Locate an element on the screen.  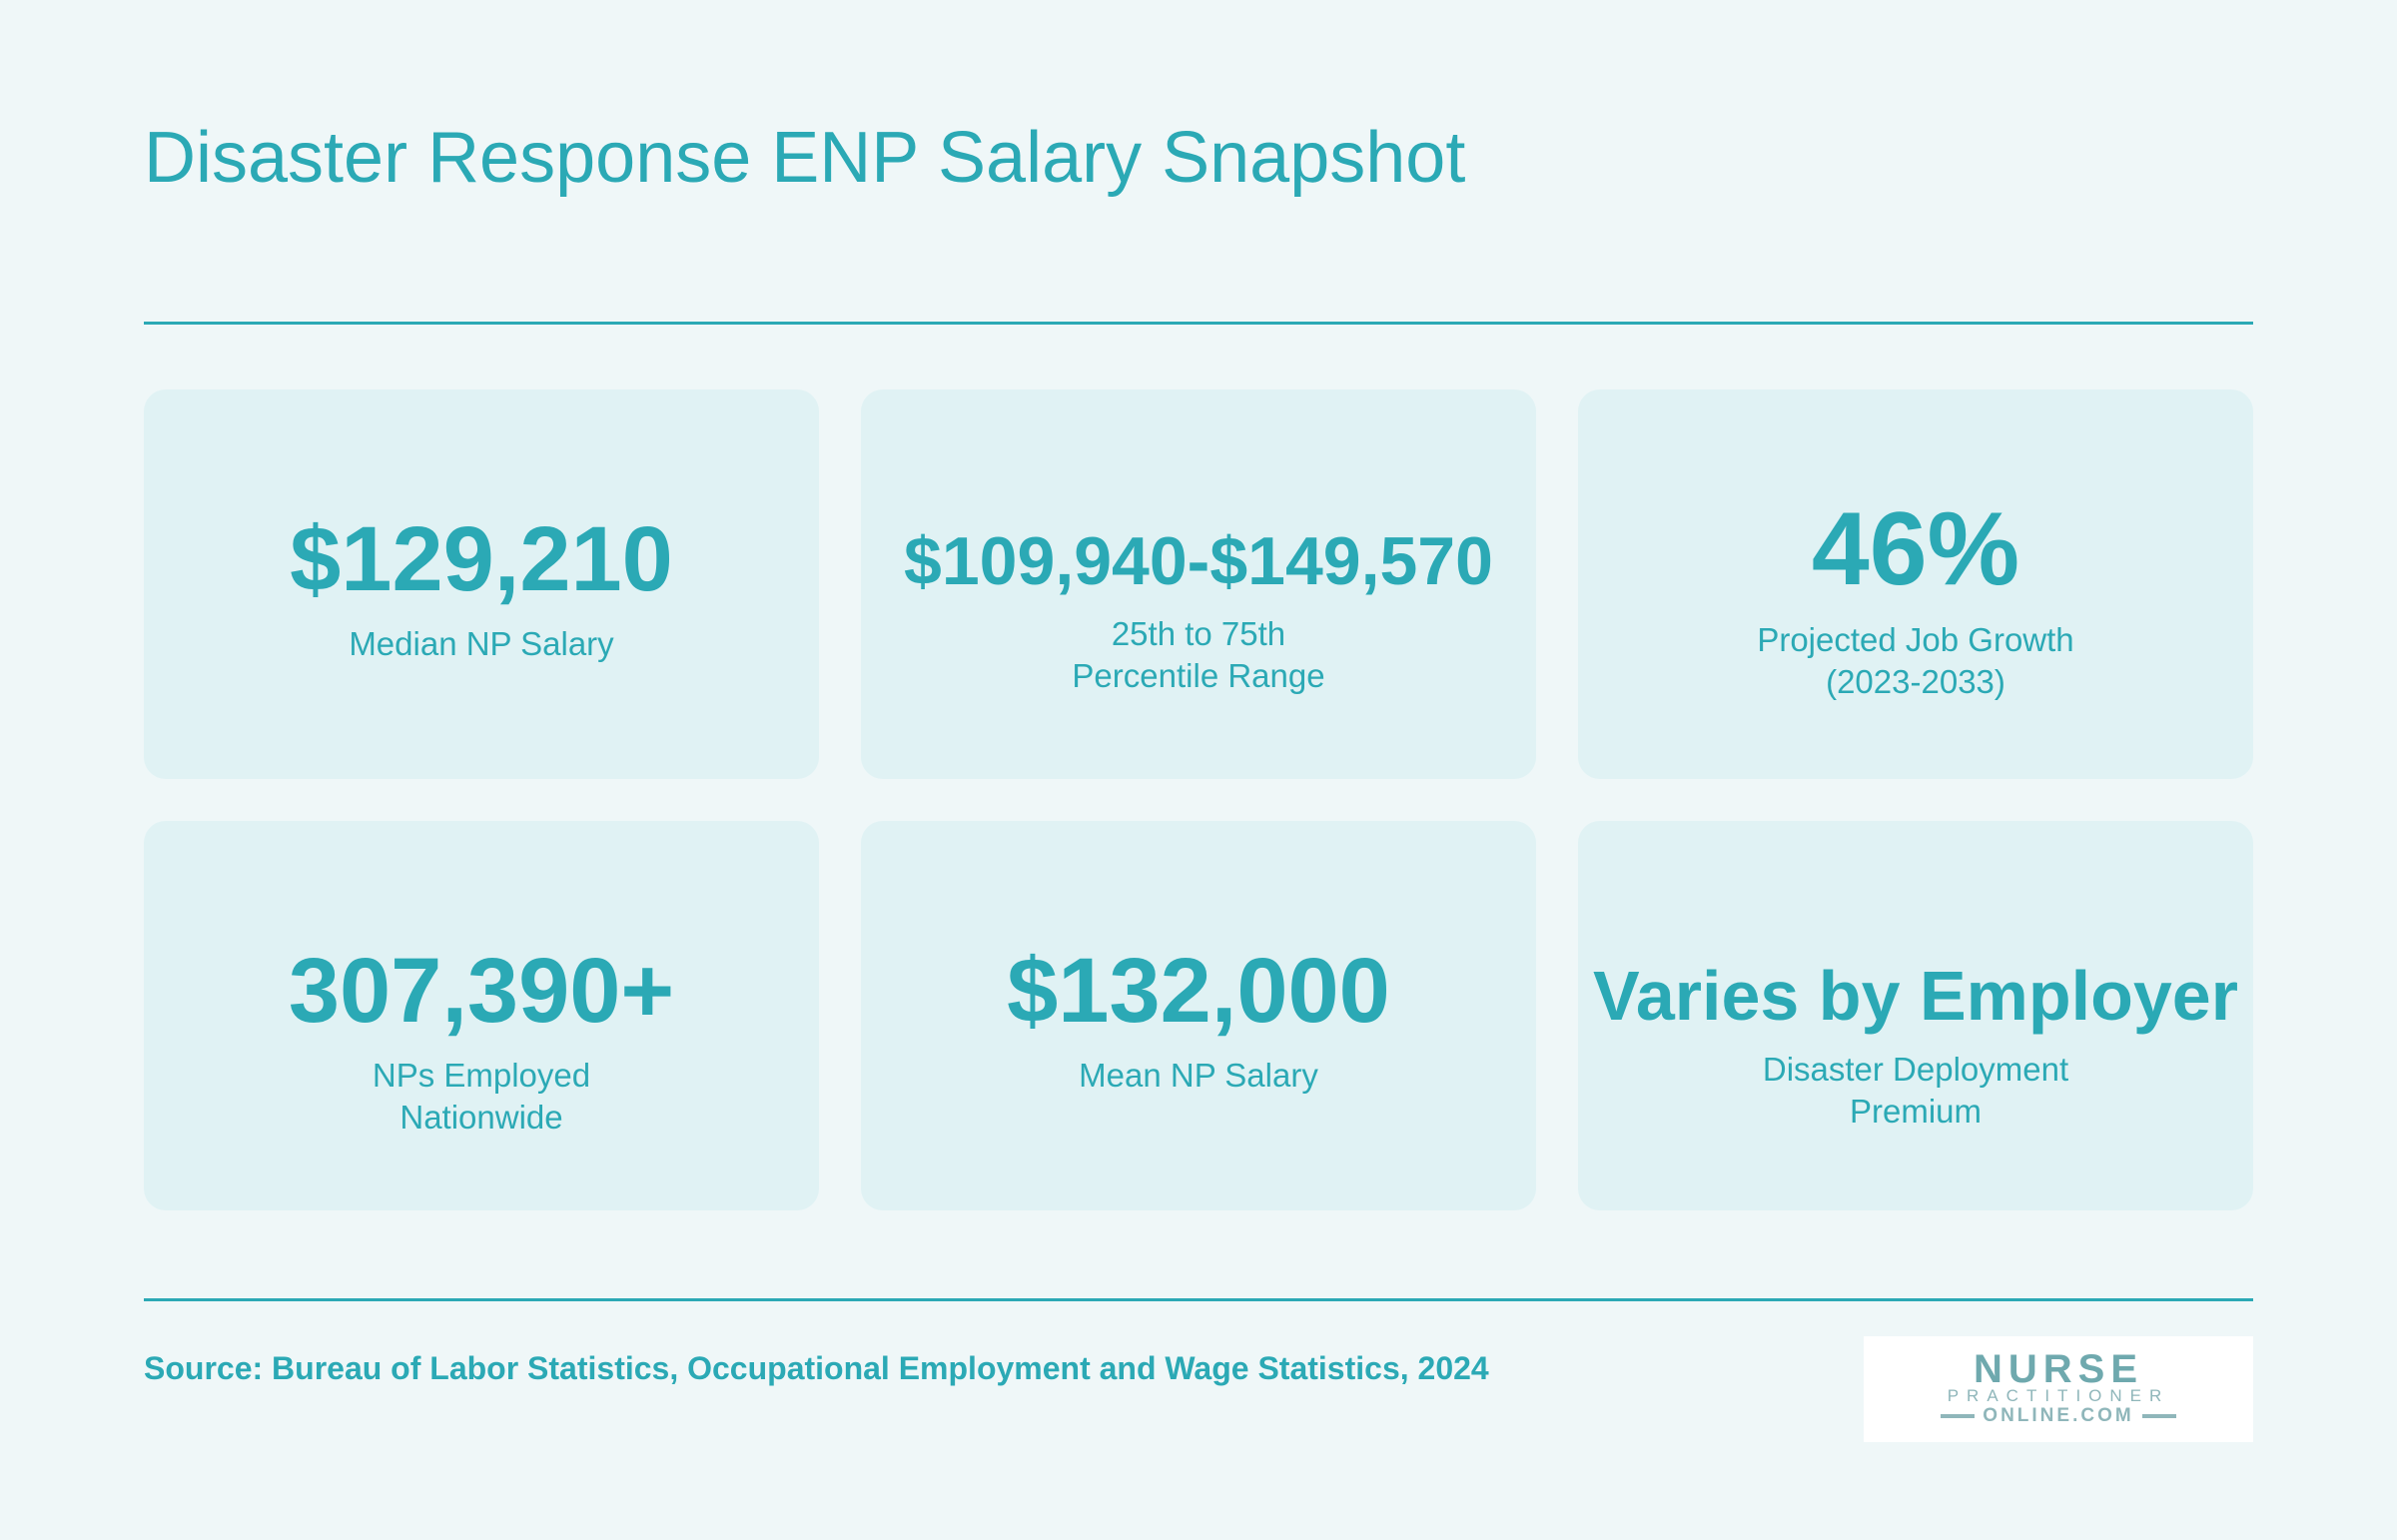
page-title: Disaster Response ENP Salary Snapshot is located at coordinates (805, 158).